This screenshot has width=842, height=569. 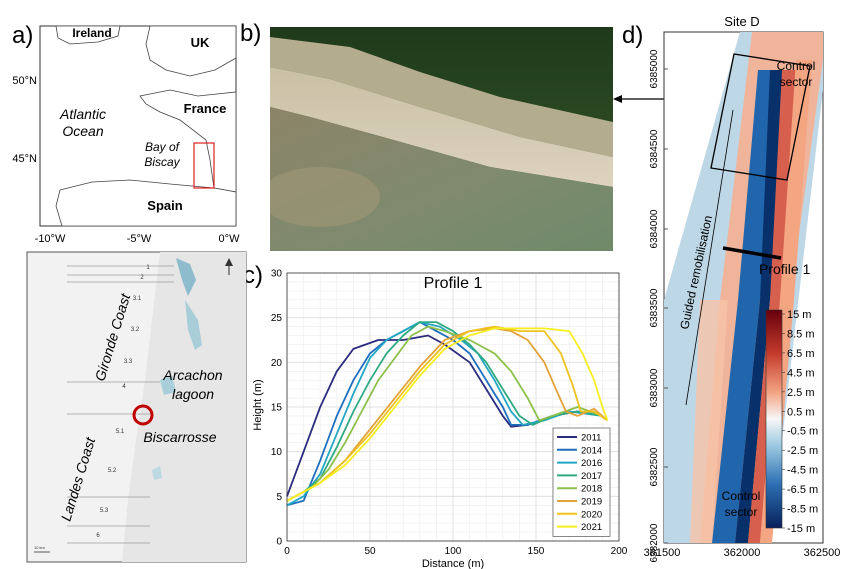 I want to click on chart-ytick: 30, so click(x=277, y=274).